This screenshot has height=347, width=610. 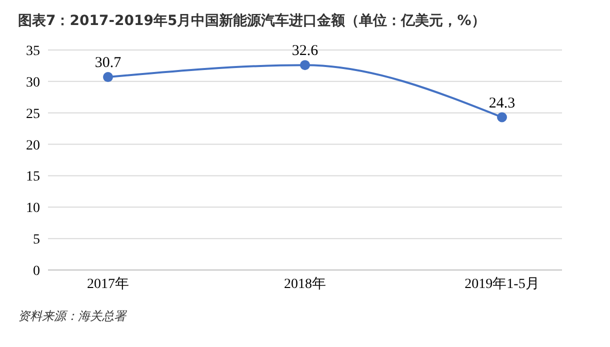 What do you see at coordinates (33, 177) in the screenshot?
I see `y-tick-label: 15` at bounding box center [33, 177].